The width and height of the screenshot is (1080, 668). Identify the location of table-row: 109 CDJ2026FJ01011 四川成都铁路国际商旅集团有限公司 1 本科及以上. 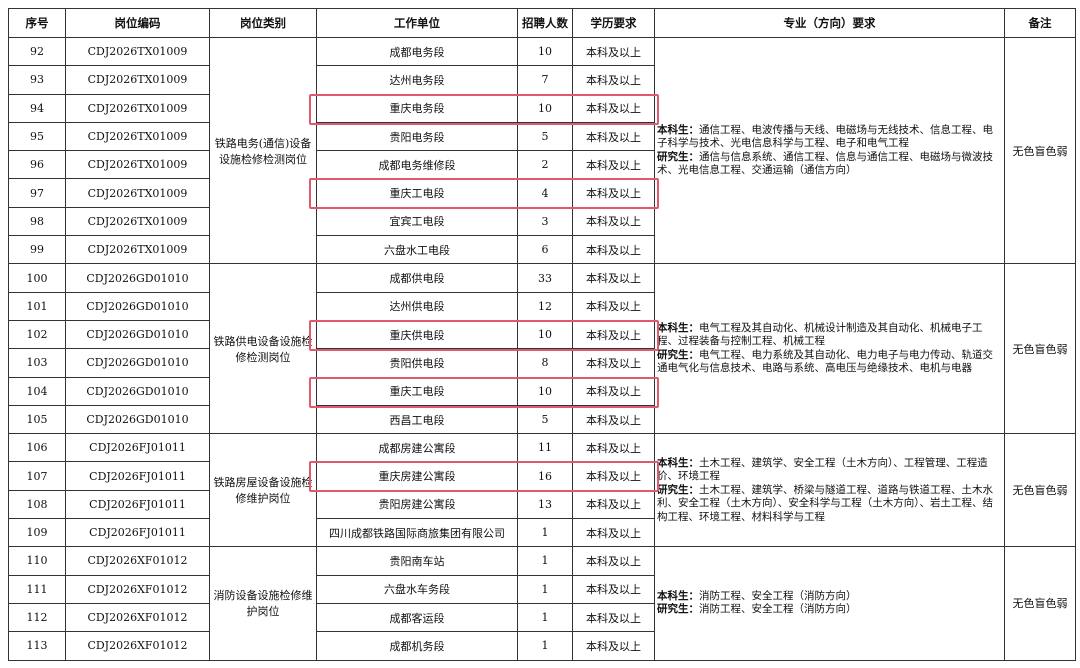
(542, 533).